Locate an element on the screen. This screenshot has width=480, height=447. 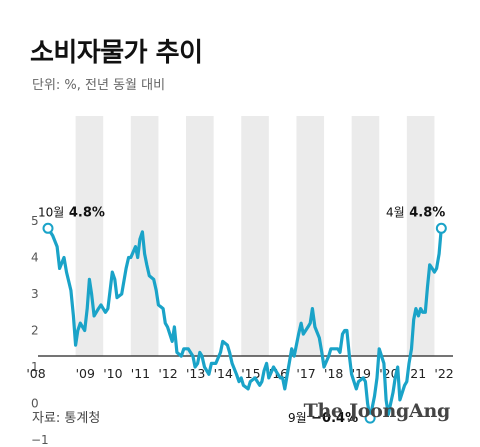
publisher-logo: The JoongAng is located at coordinates (377, 411).